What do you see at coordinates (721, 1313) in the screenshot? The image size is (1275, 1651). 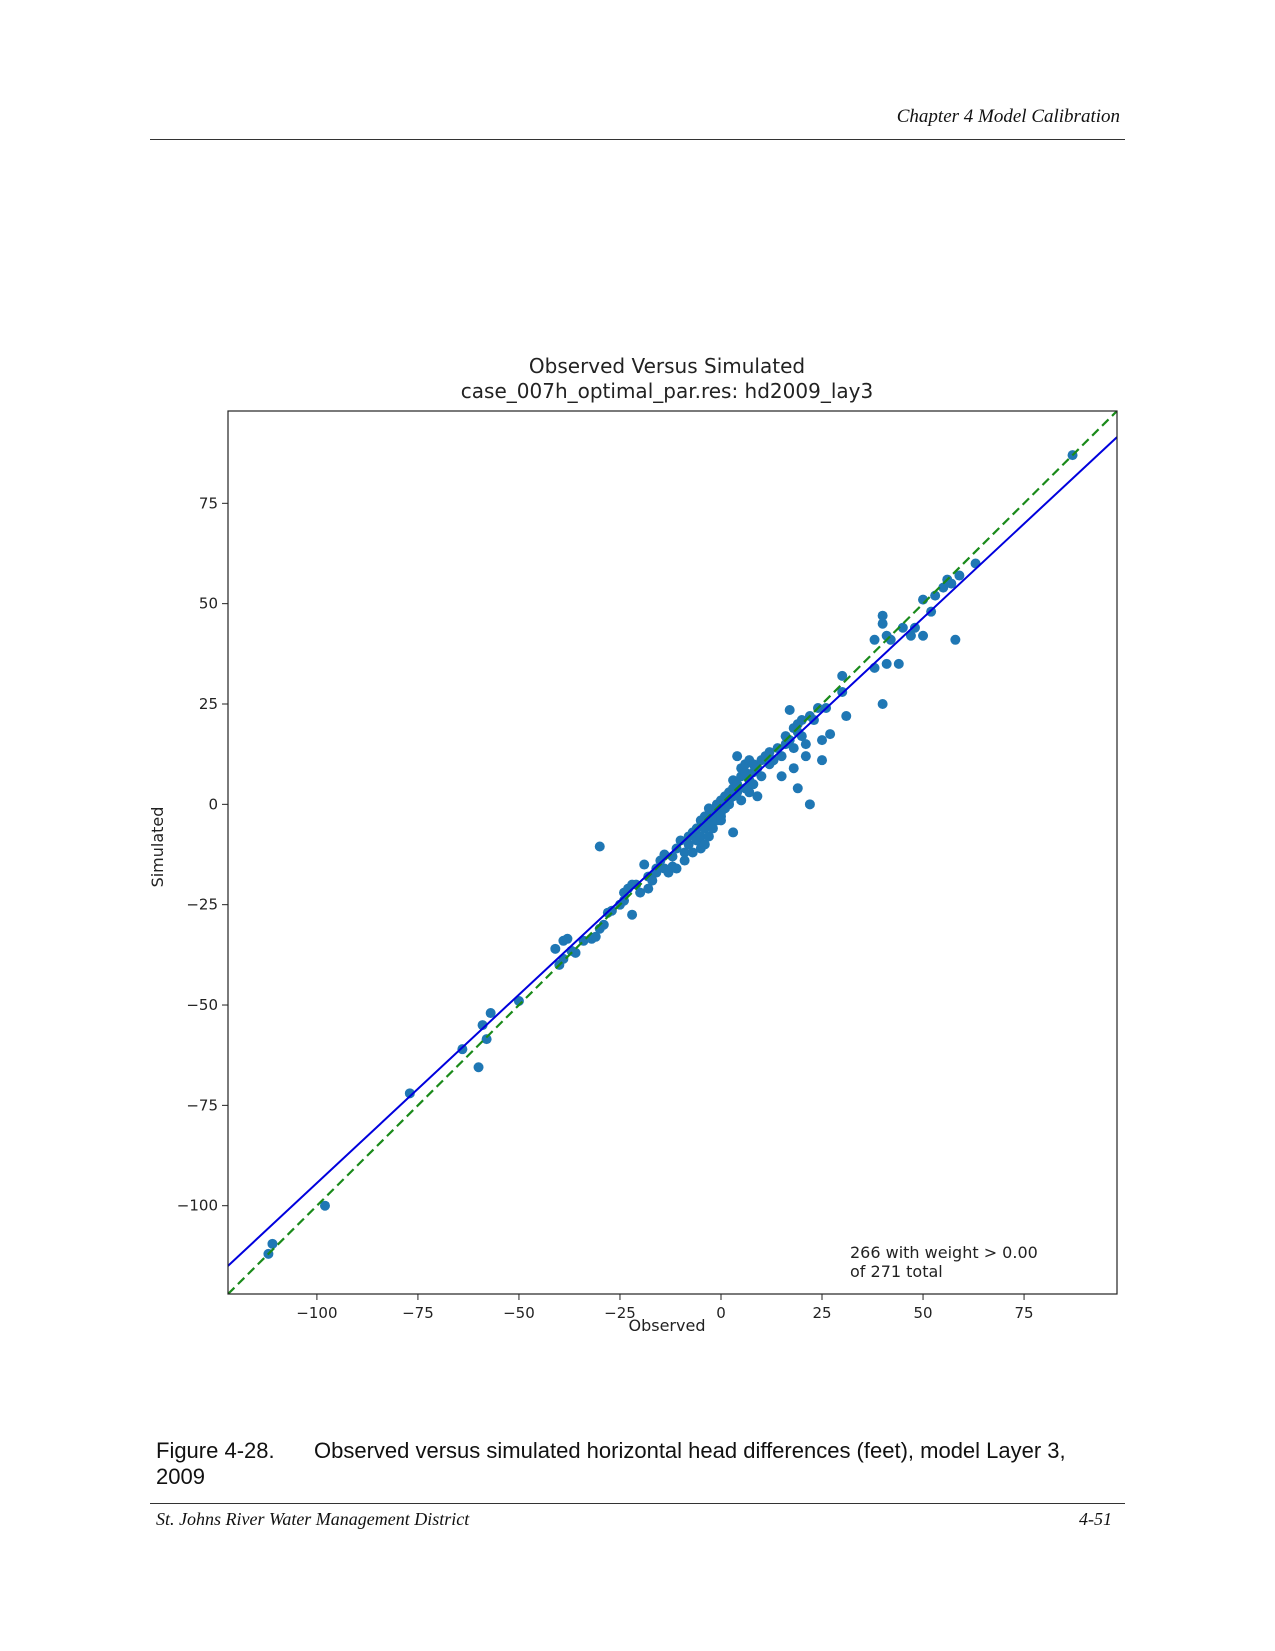 I see `x-tick-label: 0` at bounding box center [721, 1313].